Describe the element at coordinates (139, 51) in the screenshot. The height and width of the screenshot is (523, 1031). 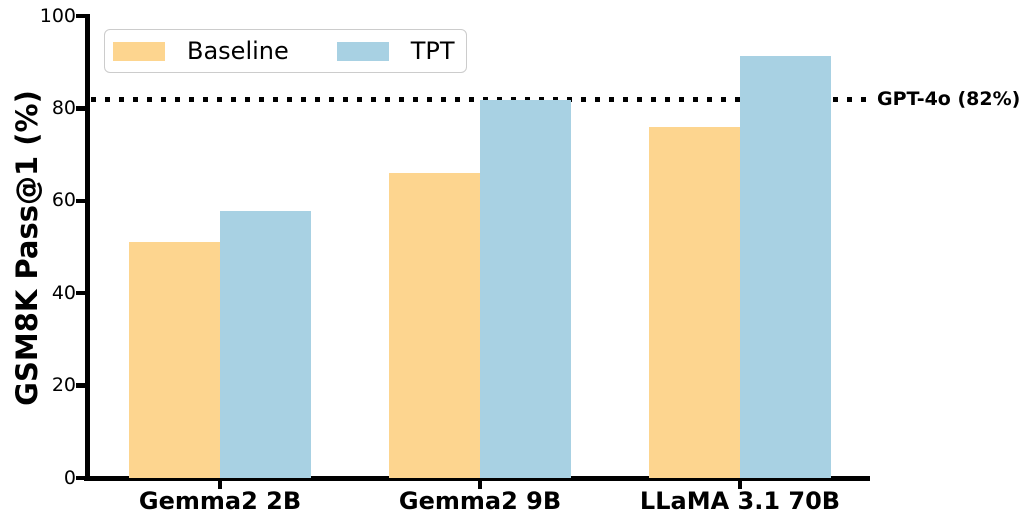
I see `legend-swatch-baseline` at that location.